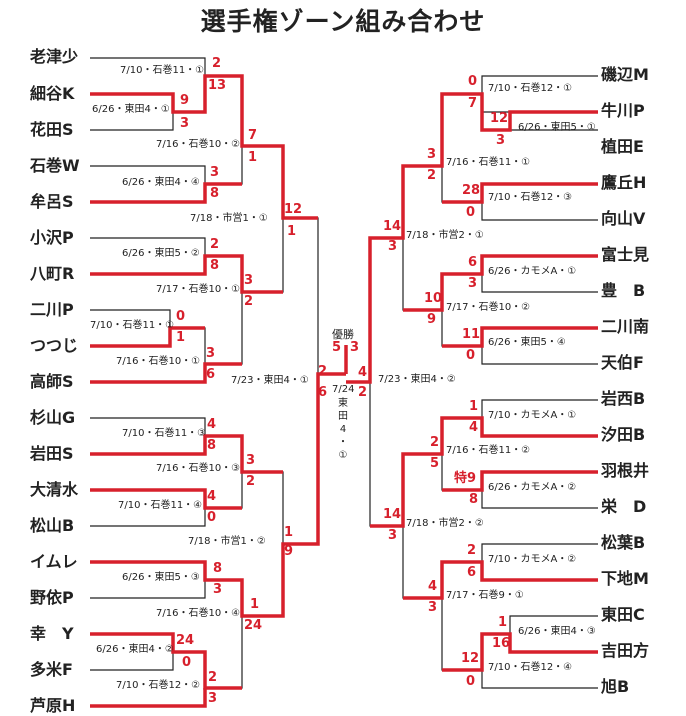  I want to click on team-name: 八町R, so click(52, 273).